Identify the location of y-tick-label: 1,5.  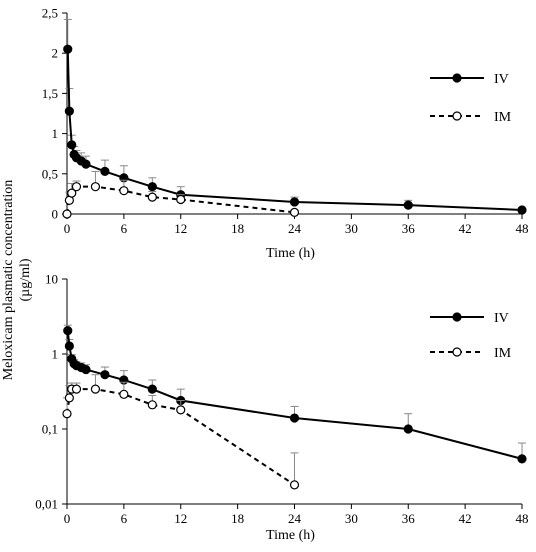
(50, 93).